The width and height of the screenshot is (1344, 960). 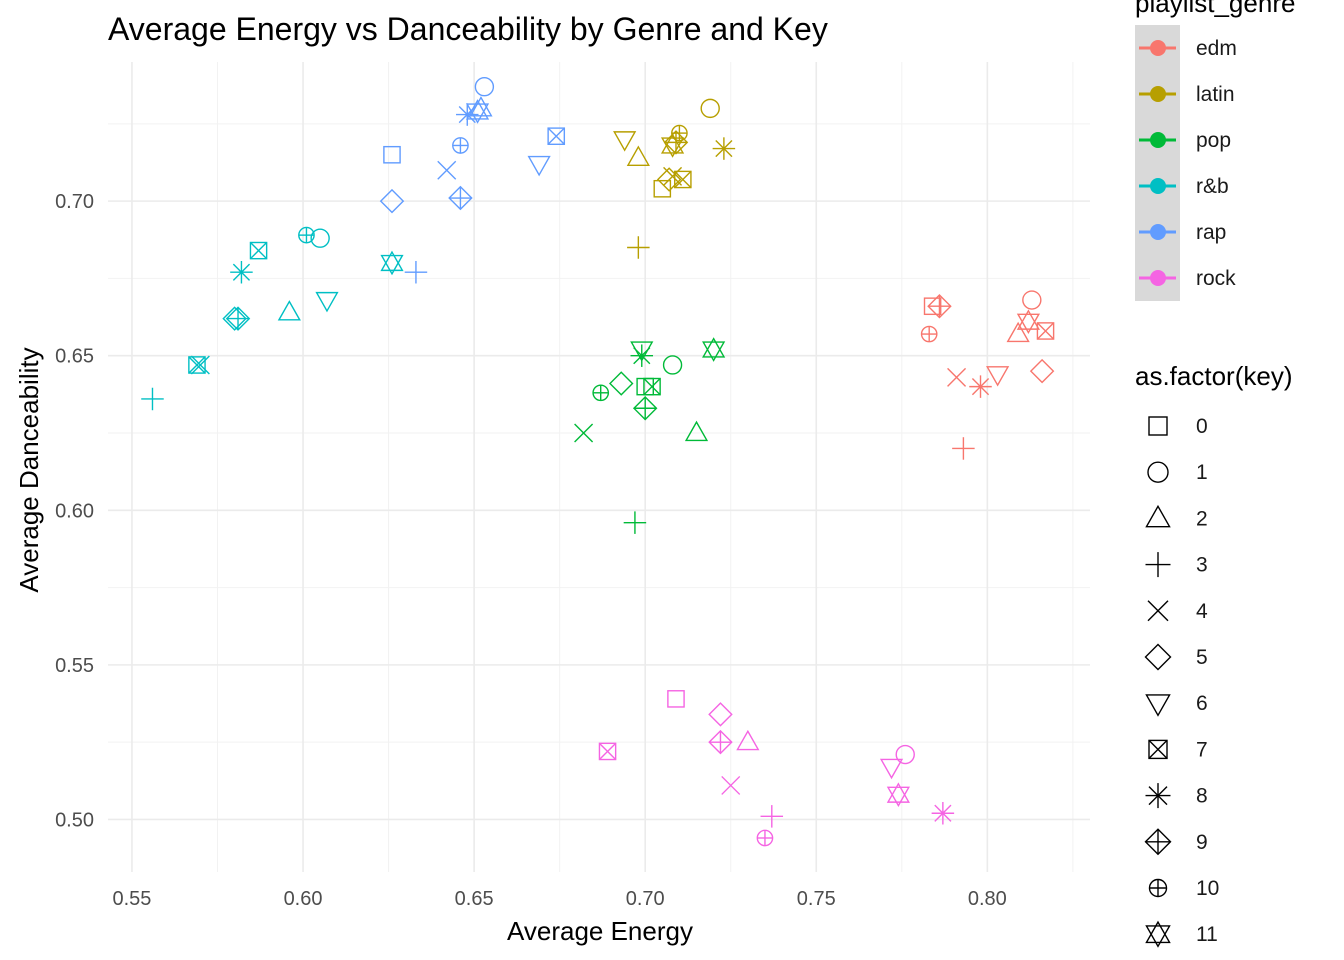 I want to click on genre-legend-label: latin, so click(x=1215, y=94).